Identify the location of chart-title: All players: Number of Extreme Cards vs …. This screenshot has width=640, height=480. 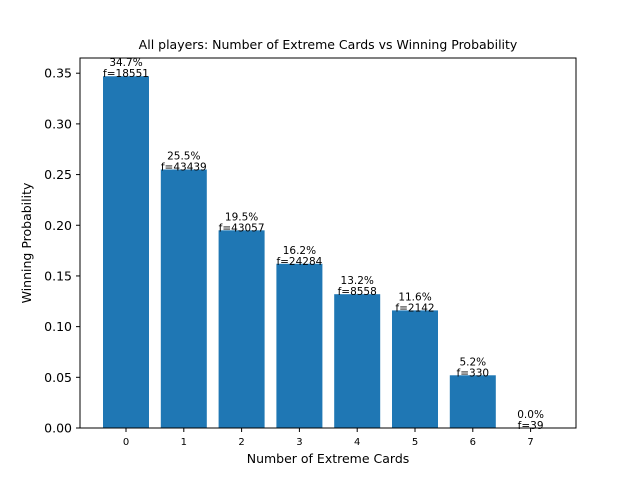
(328, 44).